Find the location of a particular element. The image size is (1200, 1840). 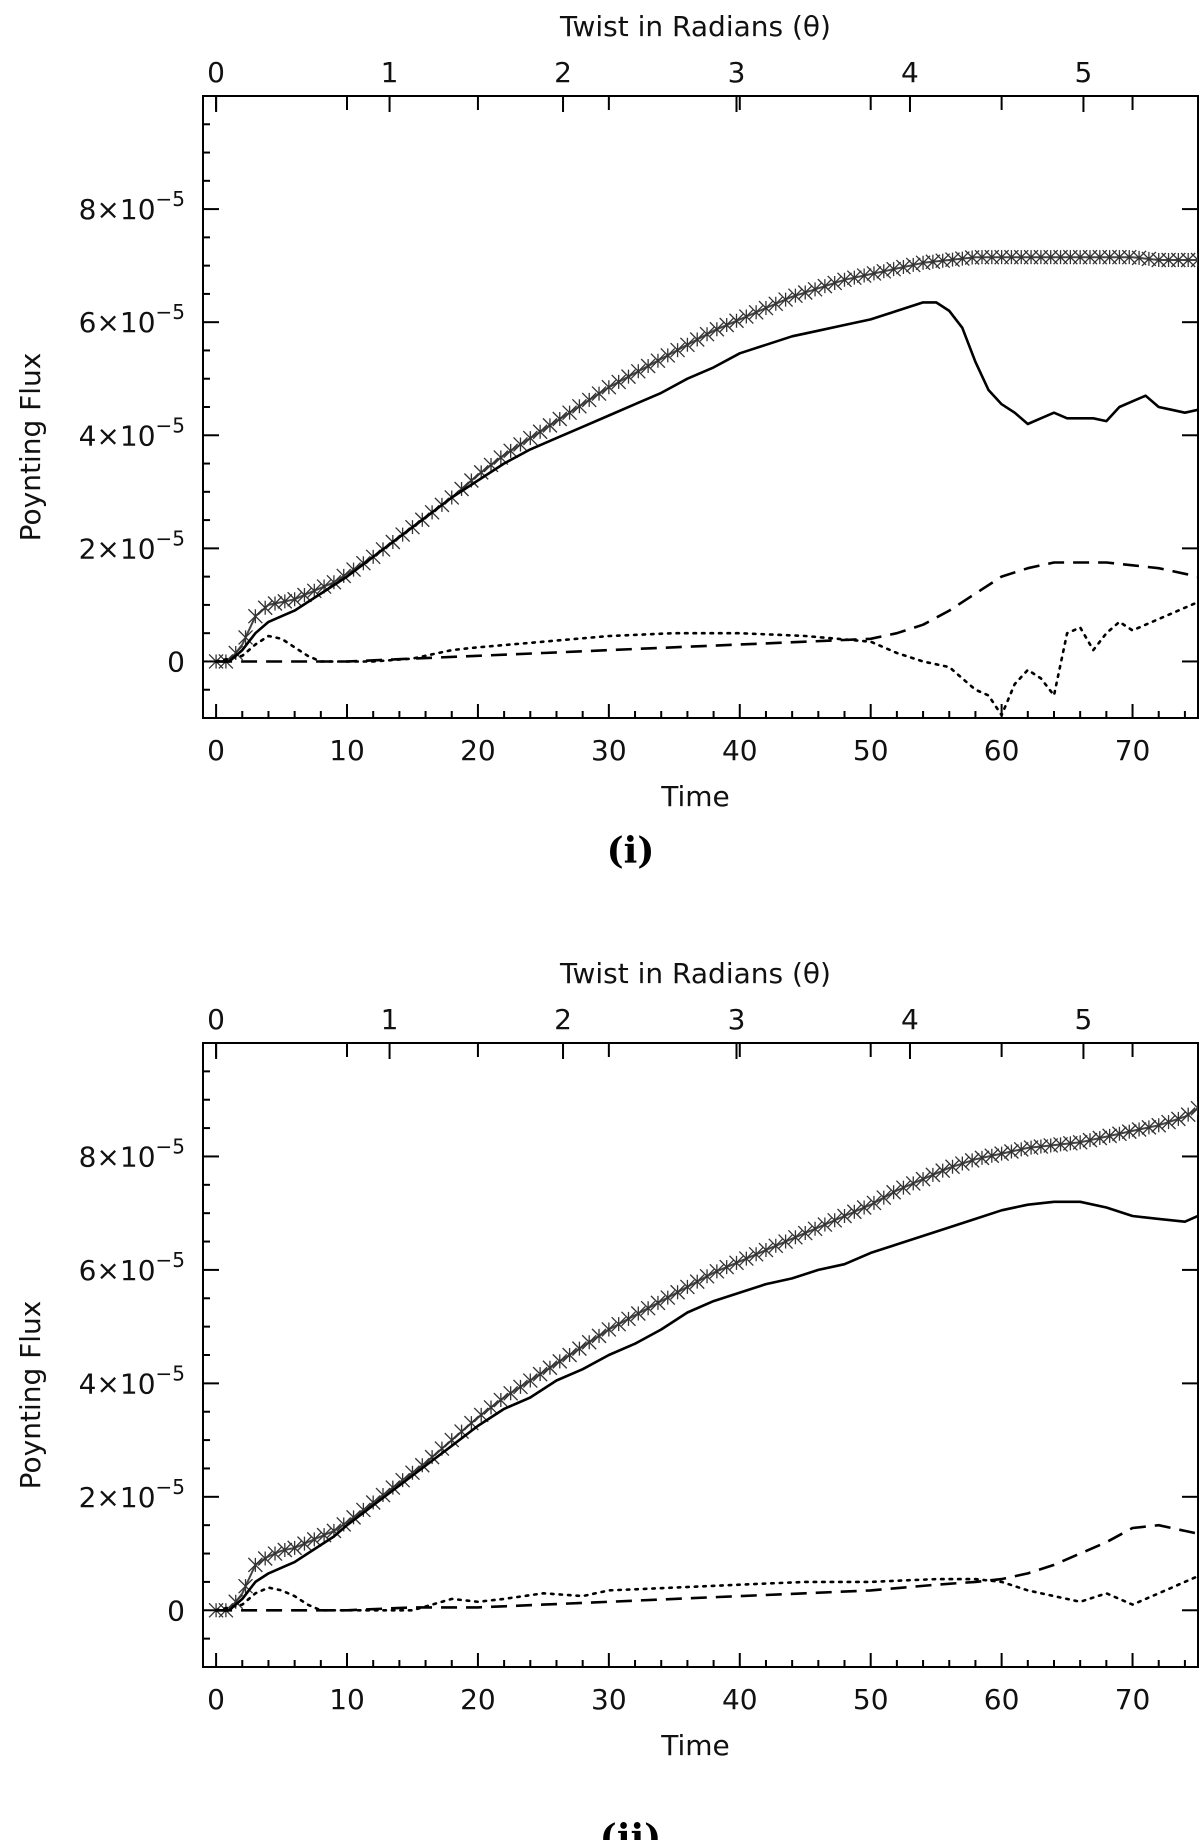

x-tick-label: 0 is located at coordinates (216, 1699).